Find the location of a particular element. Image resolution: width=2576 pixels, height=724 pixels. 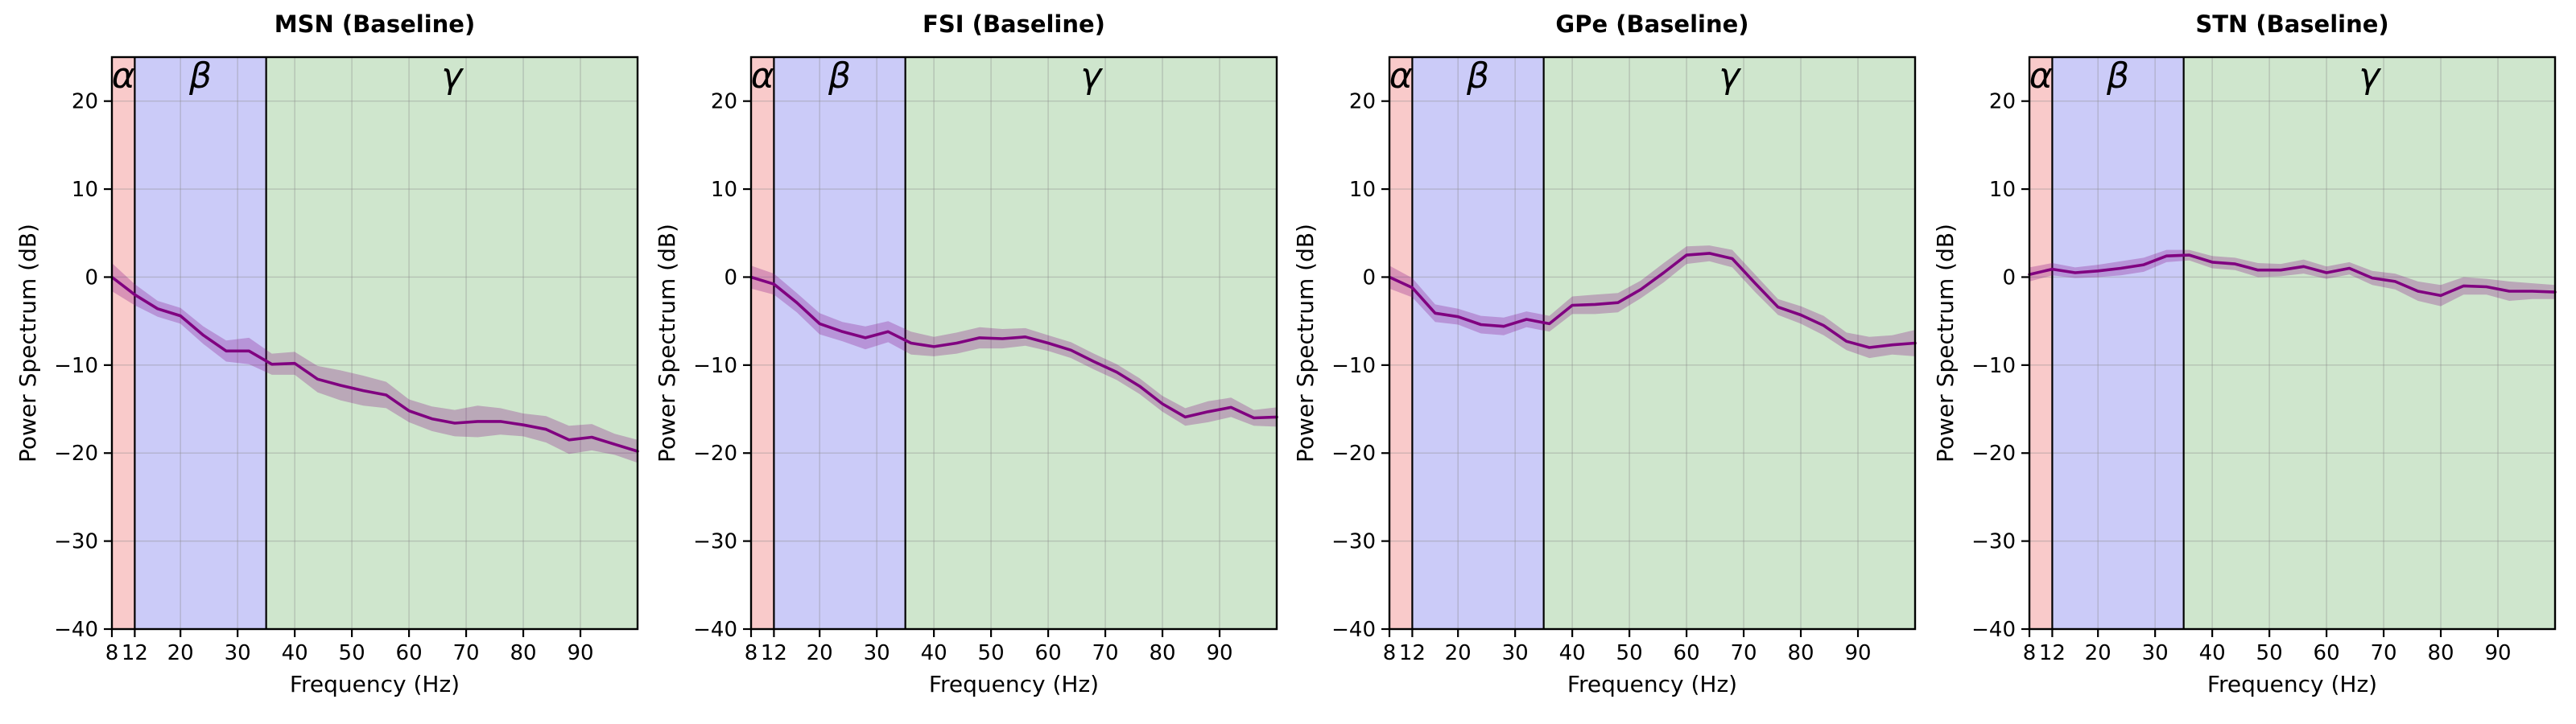

panel-title: GPe (Baseline) is located at coordinates (1651, 24).